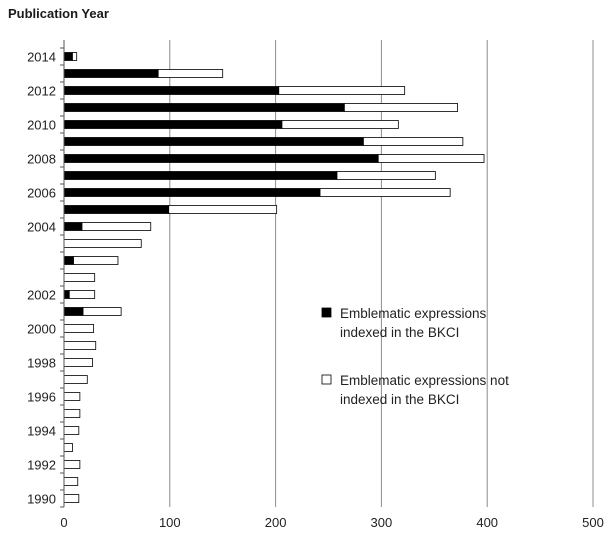 The height and width of the screenshot is (535, 615). What do you see at coordinates (382, 522) in the screenshot?
I see `x-tick-label-300: 300` at bounding box center [382, 522].